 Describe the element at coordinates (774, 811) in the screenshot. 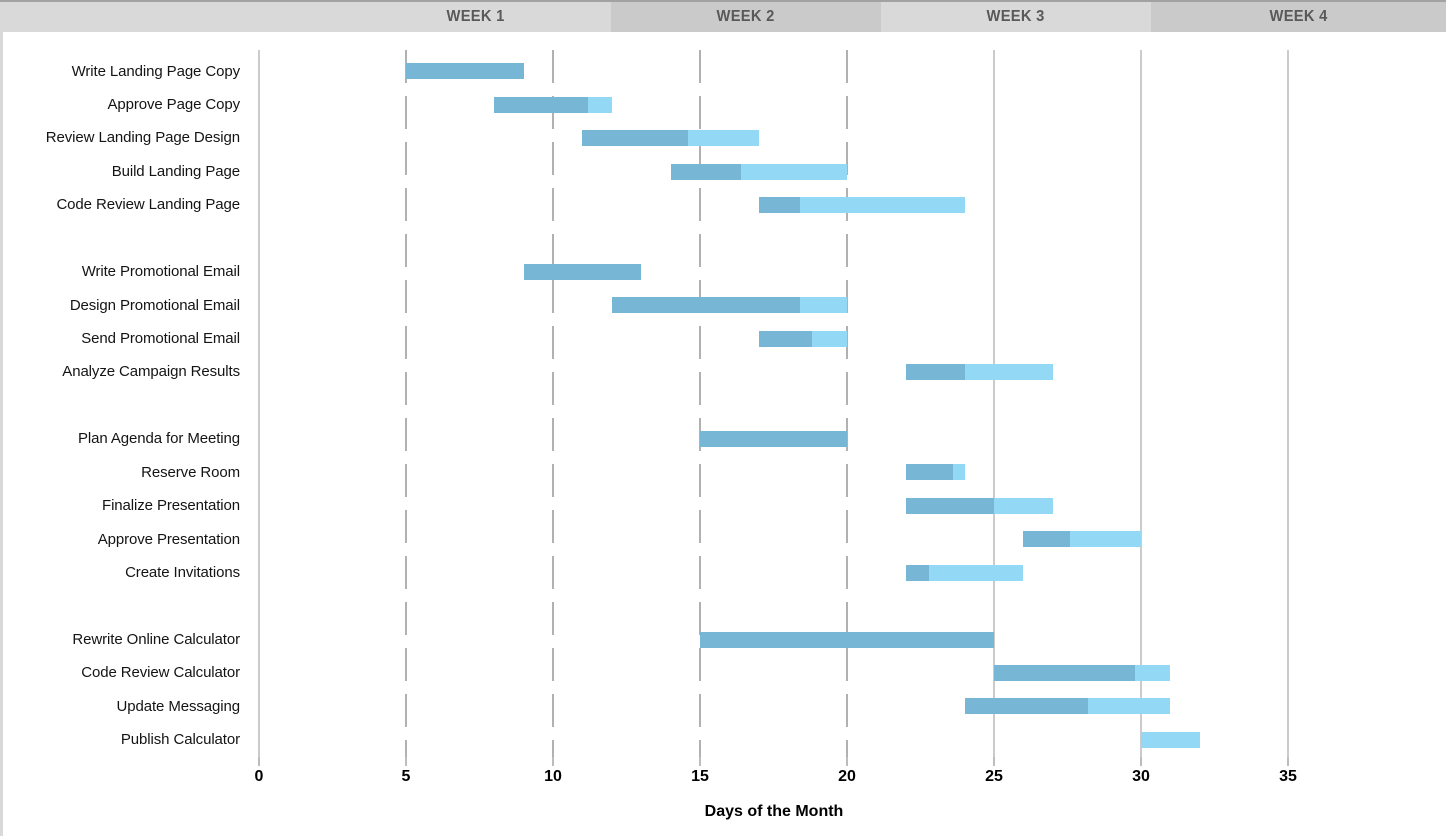

I see `x-axis-title: Days of the Month` at that location.